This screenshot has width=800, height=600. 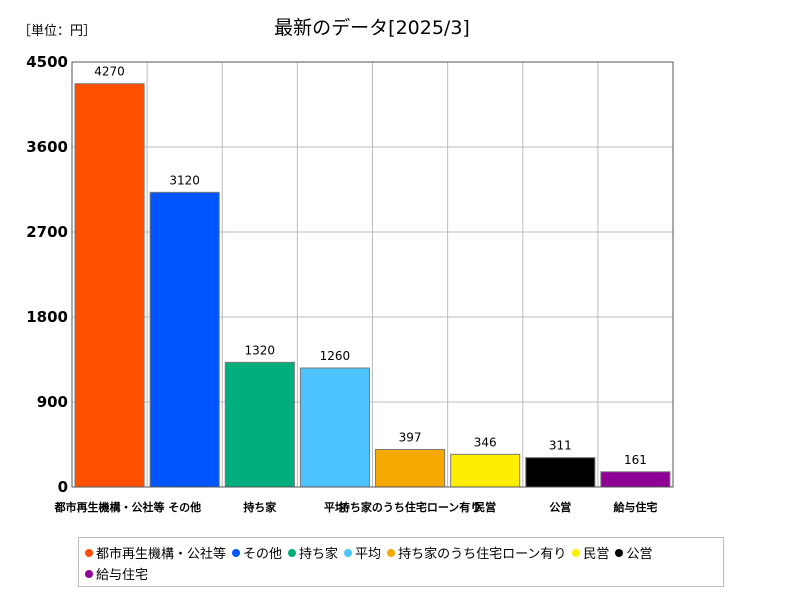 I want to click on legend-item: 都市再生機構・公社等, so click(x=155, y=552).